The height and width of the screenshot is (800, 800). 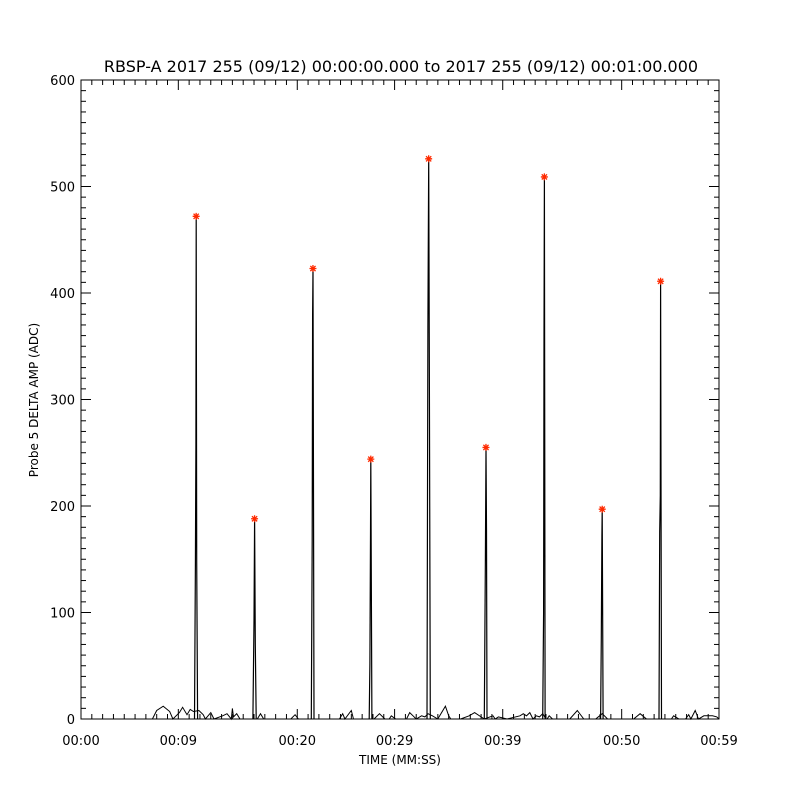 I want to click on y-tick-label: 100, so click(x=62, y=614).